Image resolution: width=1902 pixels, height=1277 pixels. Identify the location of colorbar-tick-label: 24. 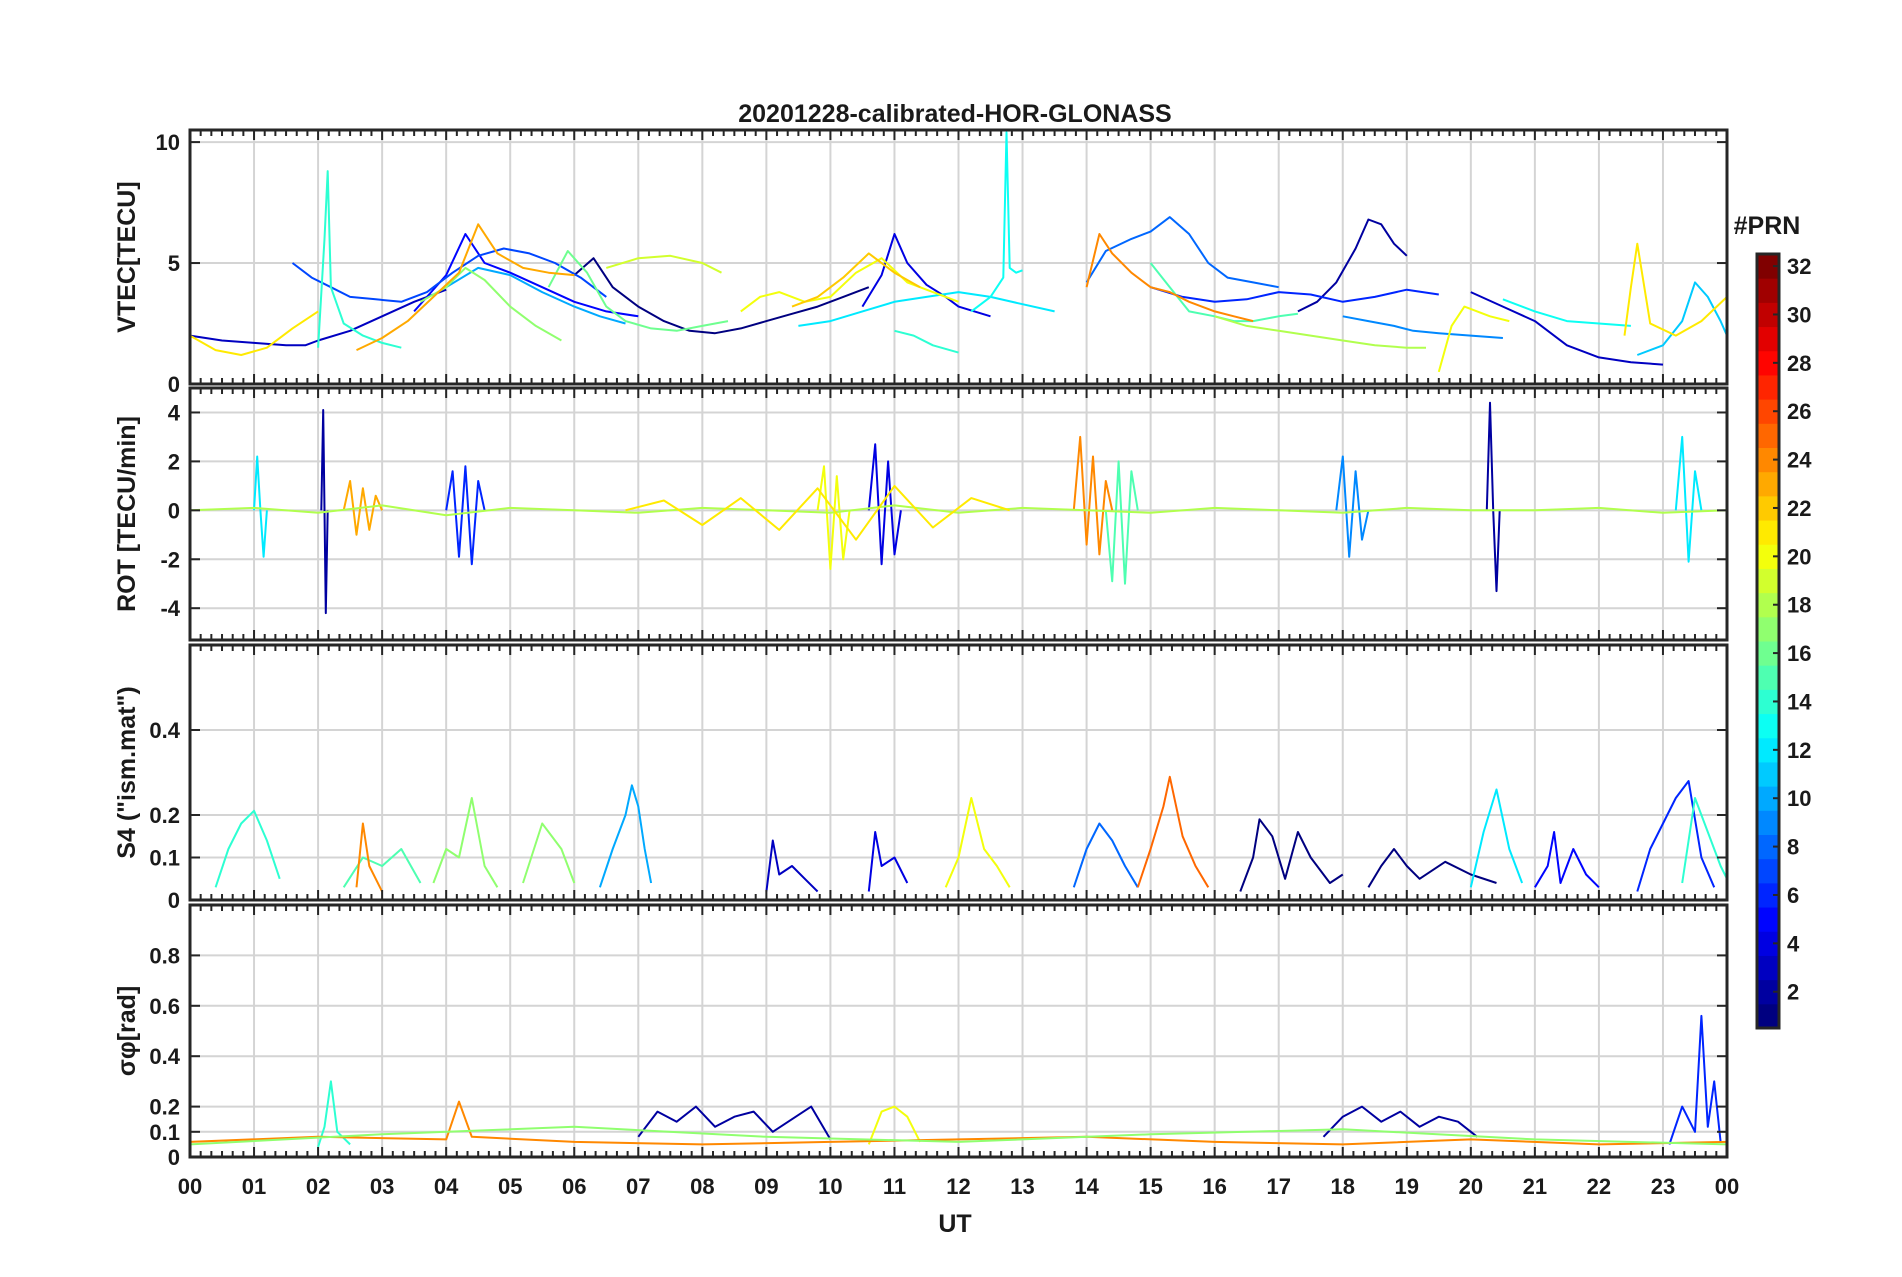
(1799, 460).